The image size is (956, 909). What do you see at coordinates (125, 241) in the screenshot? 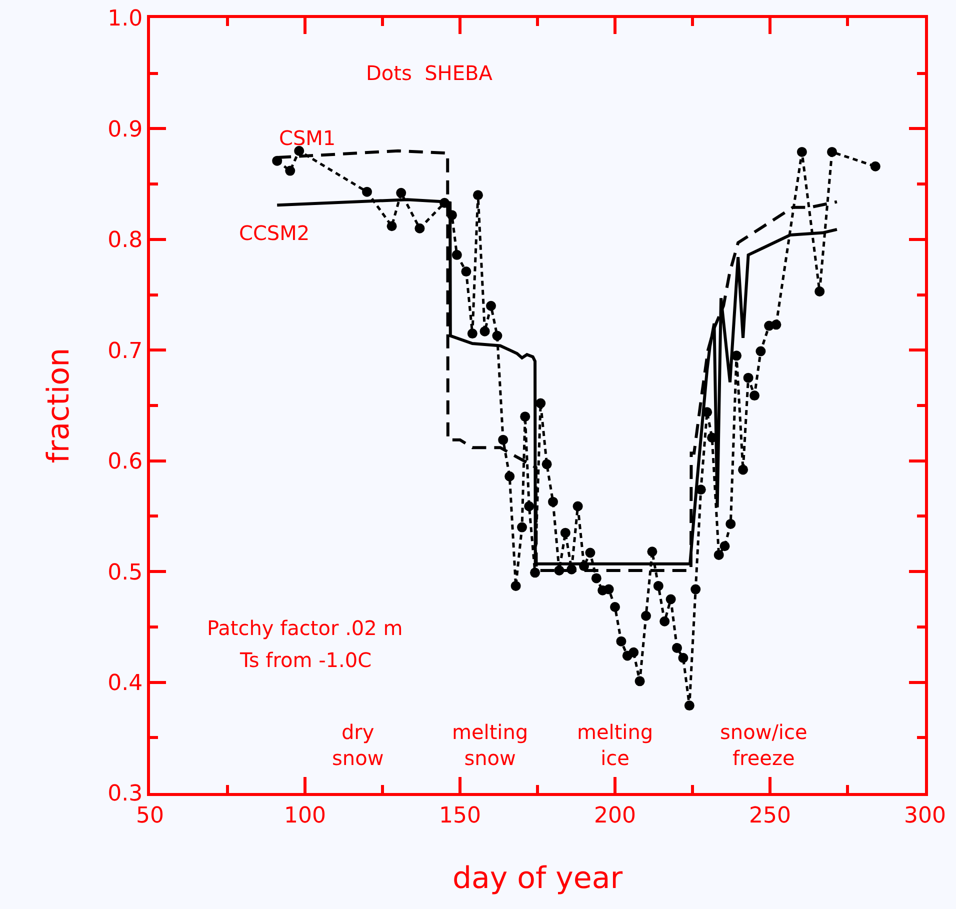
I see `y-tick-label: 0.8` at bounding box center [125, 241].